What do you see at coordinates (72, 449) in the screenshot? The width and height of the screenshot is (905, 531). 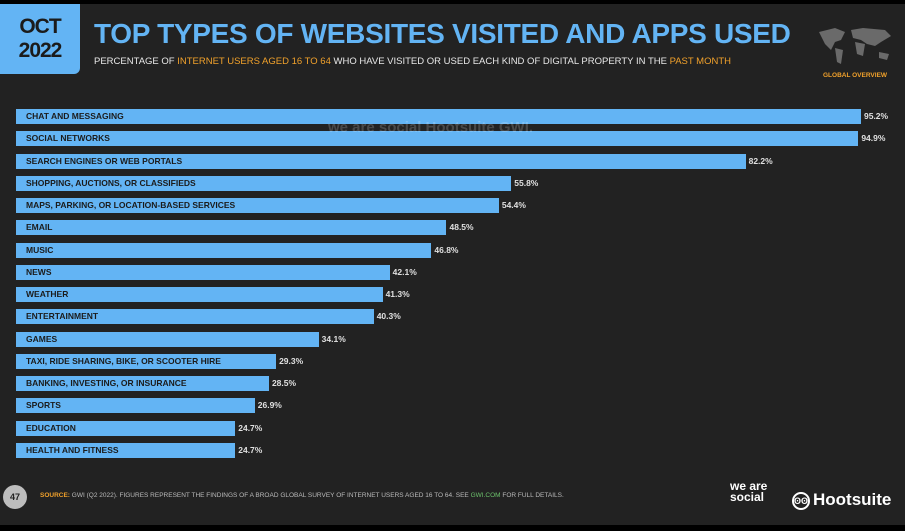 I see `bar-label: HEALTH AND FITNESS` at bounding box center [72, 449].